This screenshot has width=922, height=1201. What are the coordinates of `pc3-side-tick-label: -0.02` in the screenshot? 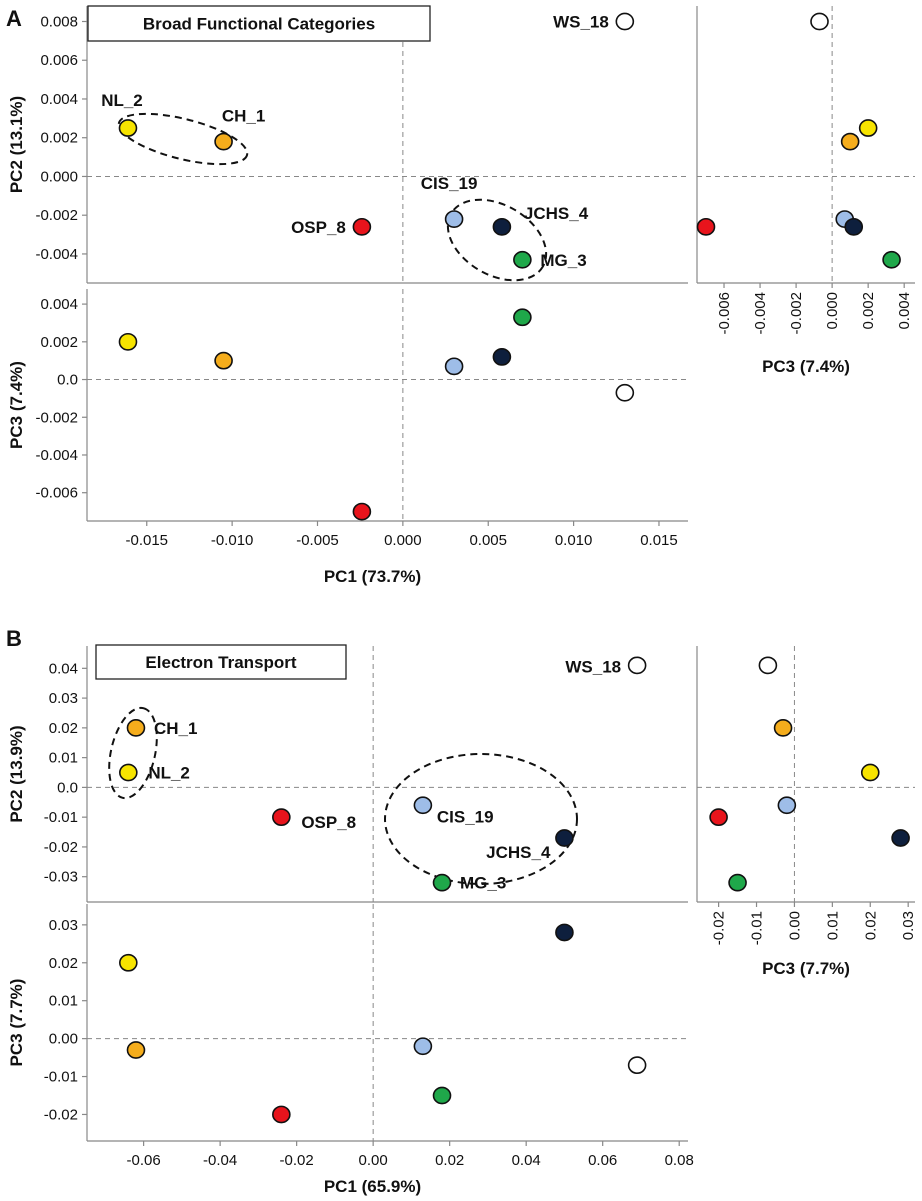 It's located at (719, 928).